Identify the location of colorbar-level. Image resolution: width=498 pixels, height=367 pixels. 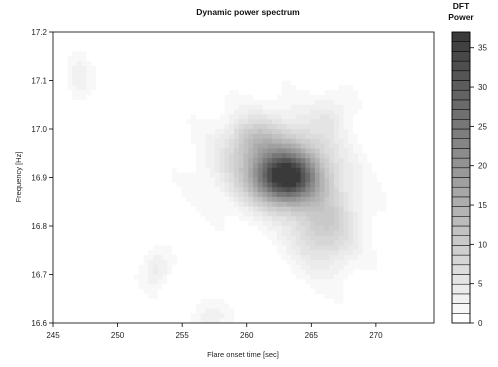
(461, 172).